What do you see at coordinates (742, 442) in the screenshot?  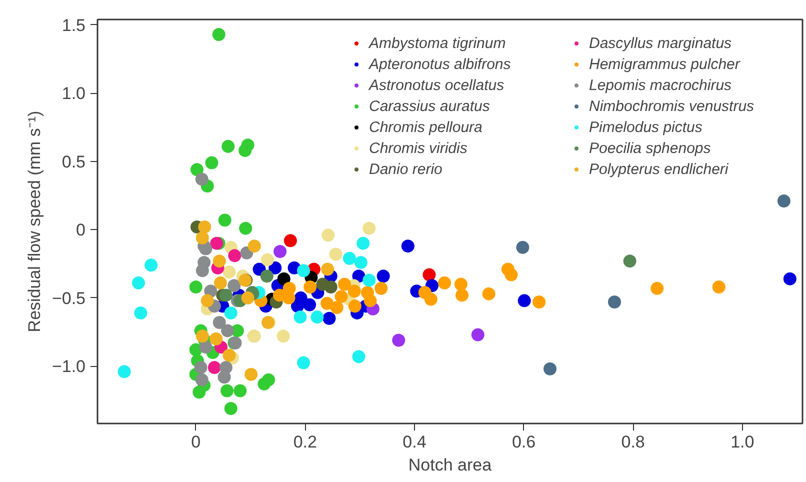 I see `x-tick-label: 1.0` at bounding box center [742, 442].